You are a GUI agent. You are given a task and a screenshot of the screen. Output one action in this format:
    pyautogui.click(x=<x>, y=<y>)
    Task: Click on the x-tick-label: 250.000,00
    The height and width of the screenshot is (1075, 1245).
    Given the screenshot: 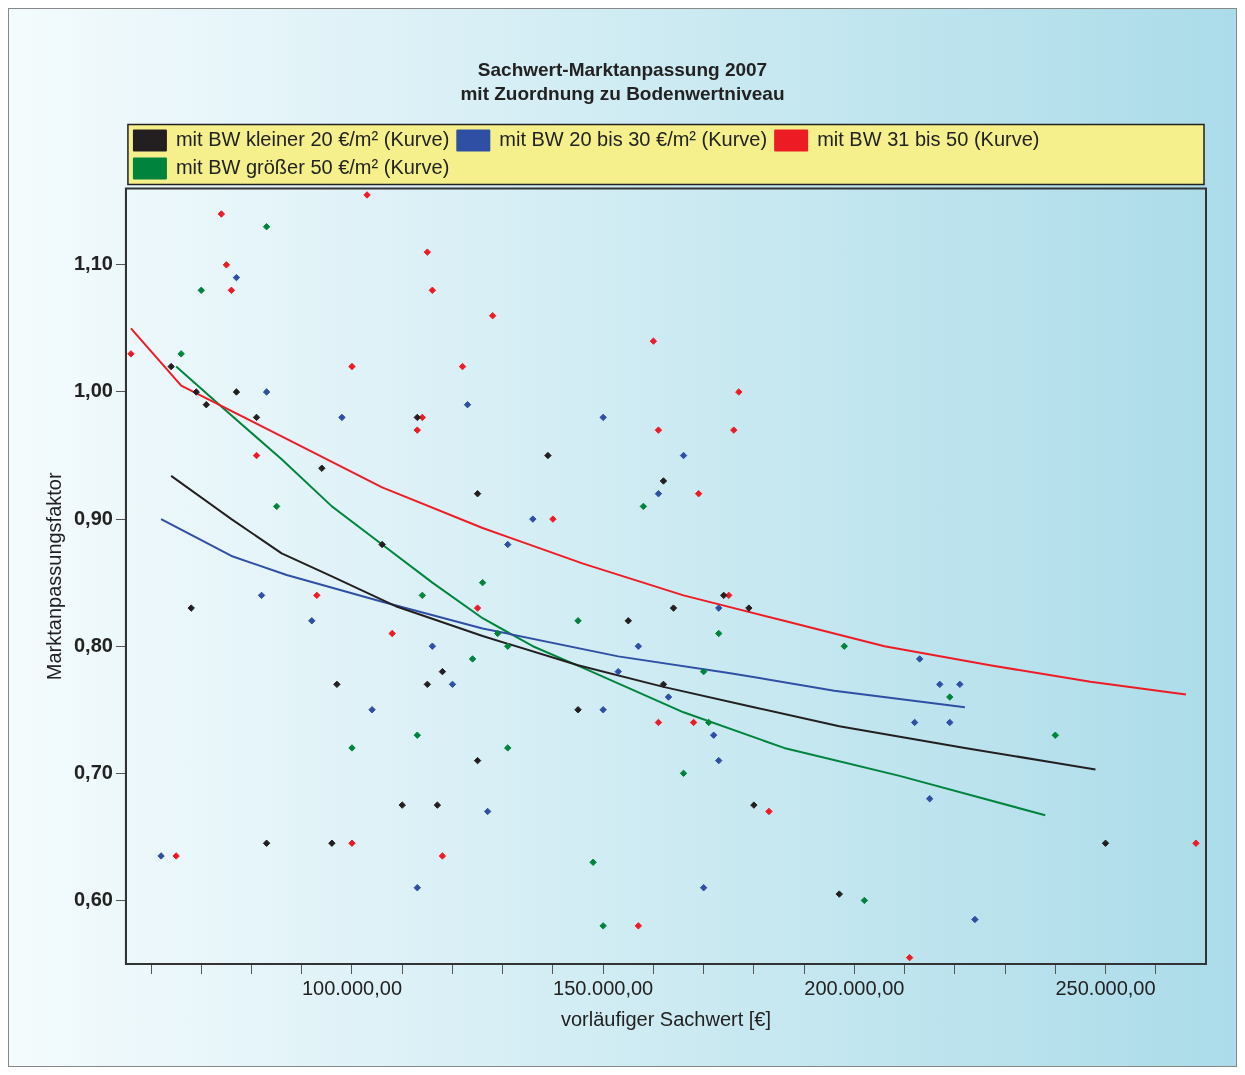 What is the action you would take?
    pyautogui.click(x=1105, y=987)
    